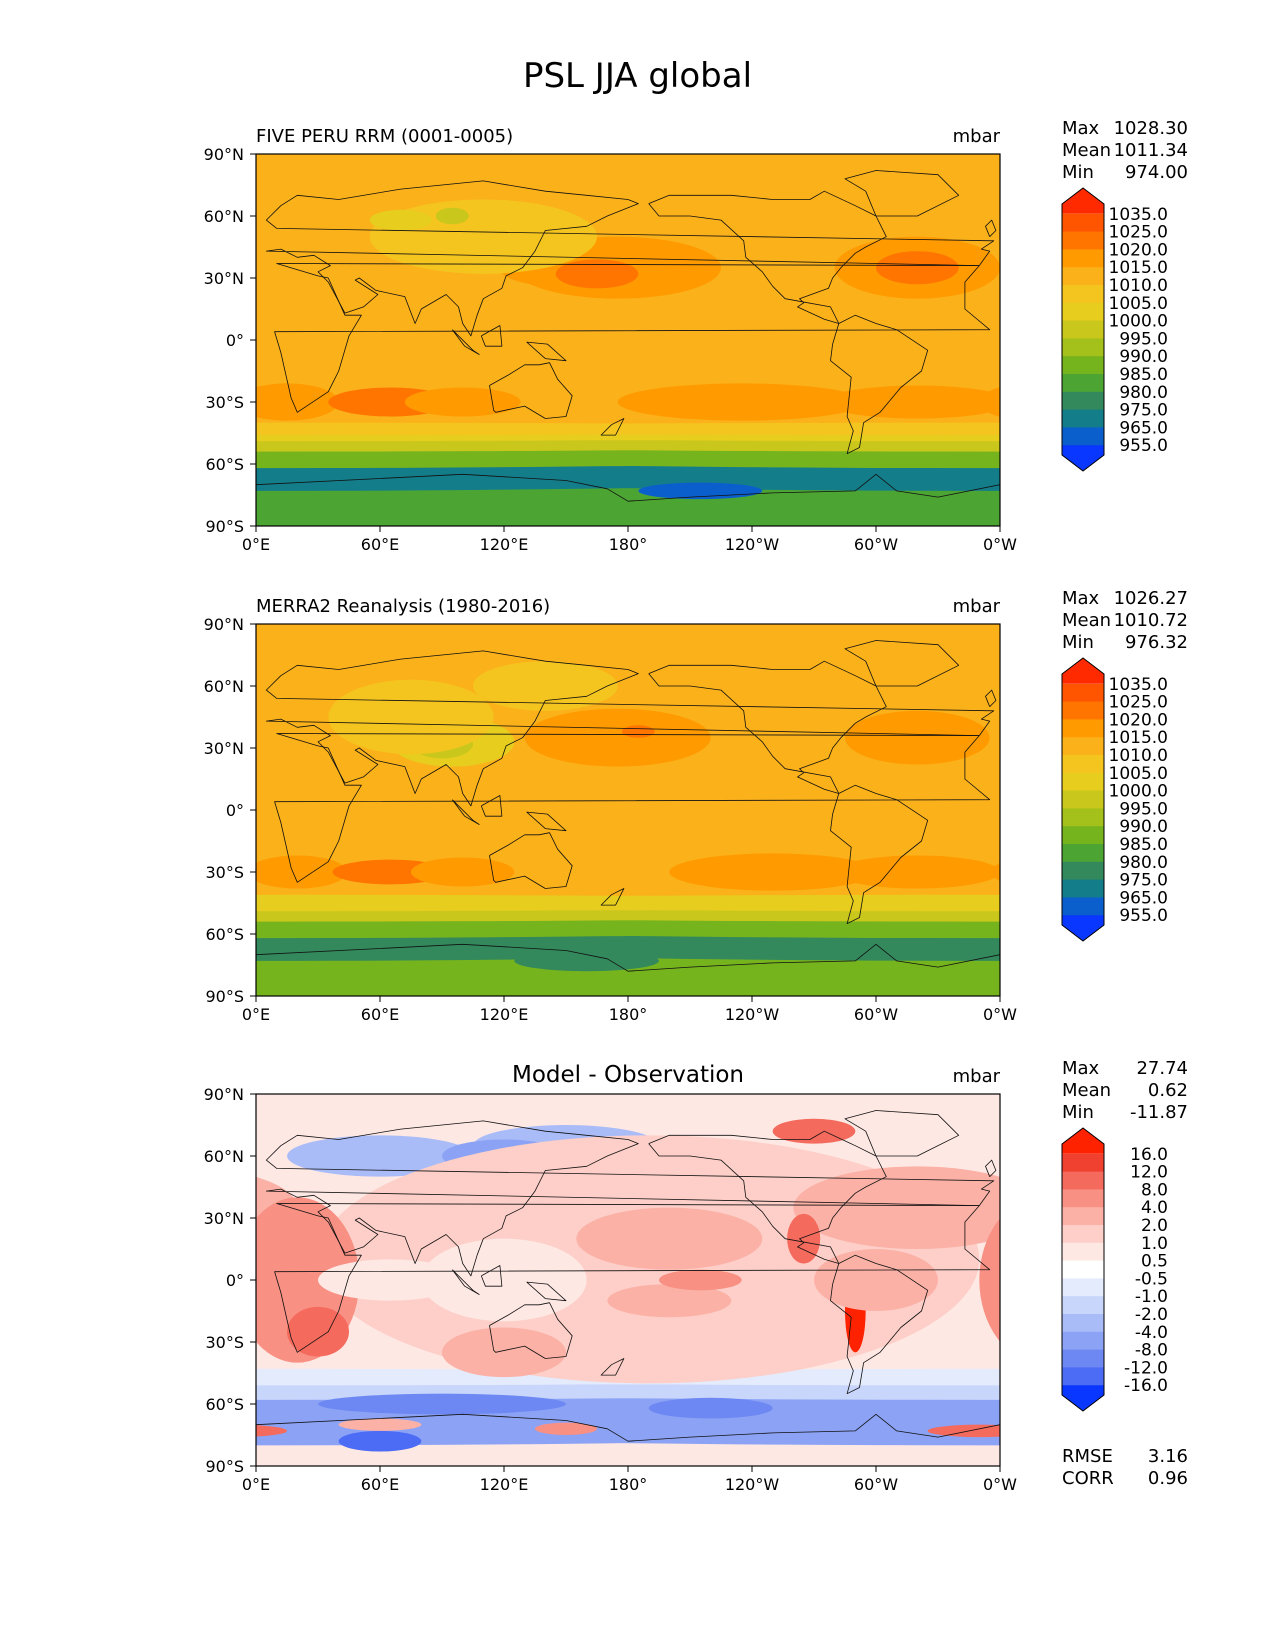  What do you see at coordinates (224, 1094) in the screenshot?
I see `y-tick-label: 90°N` at bounding box center [224, 1094].